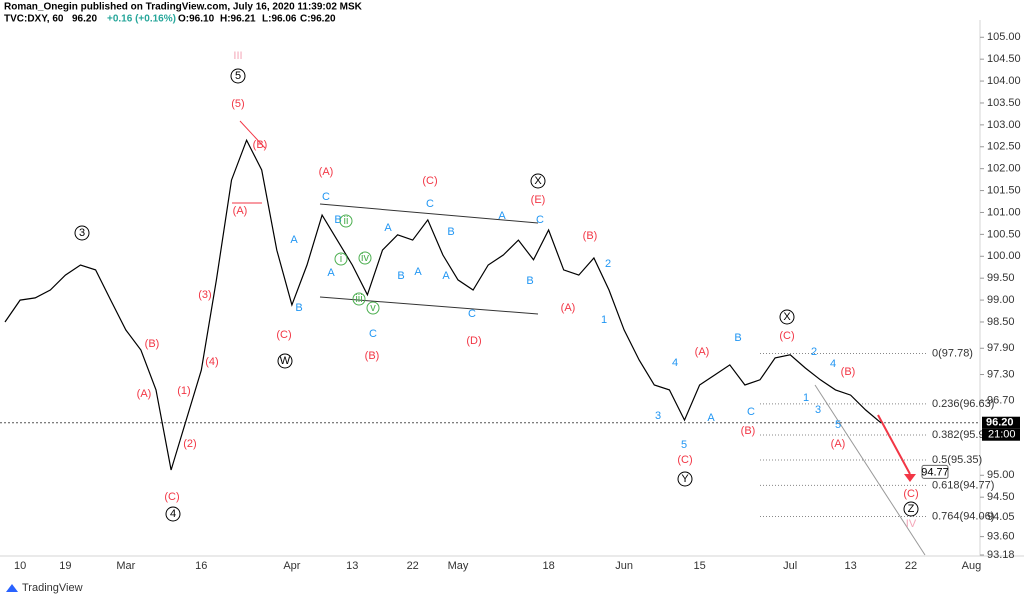 Image resolution: width=1024 pixels, height=598 pixels. I want to click on y-tick-label: 93.60, so click(1001, 537).